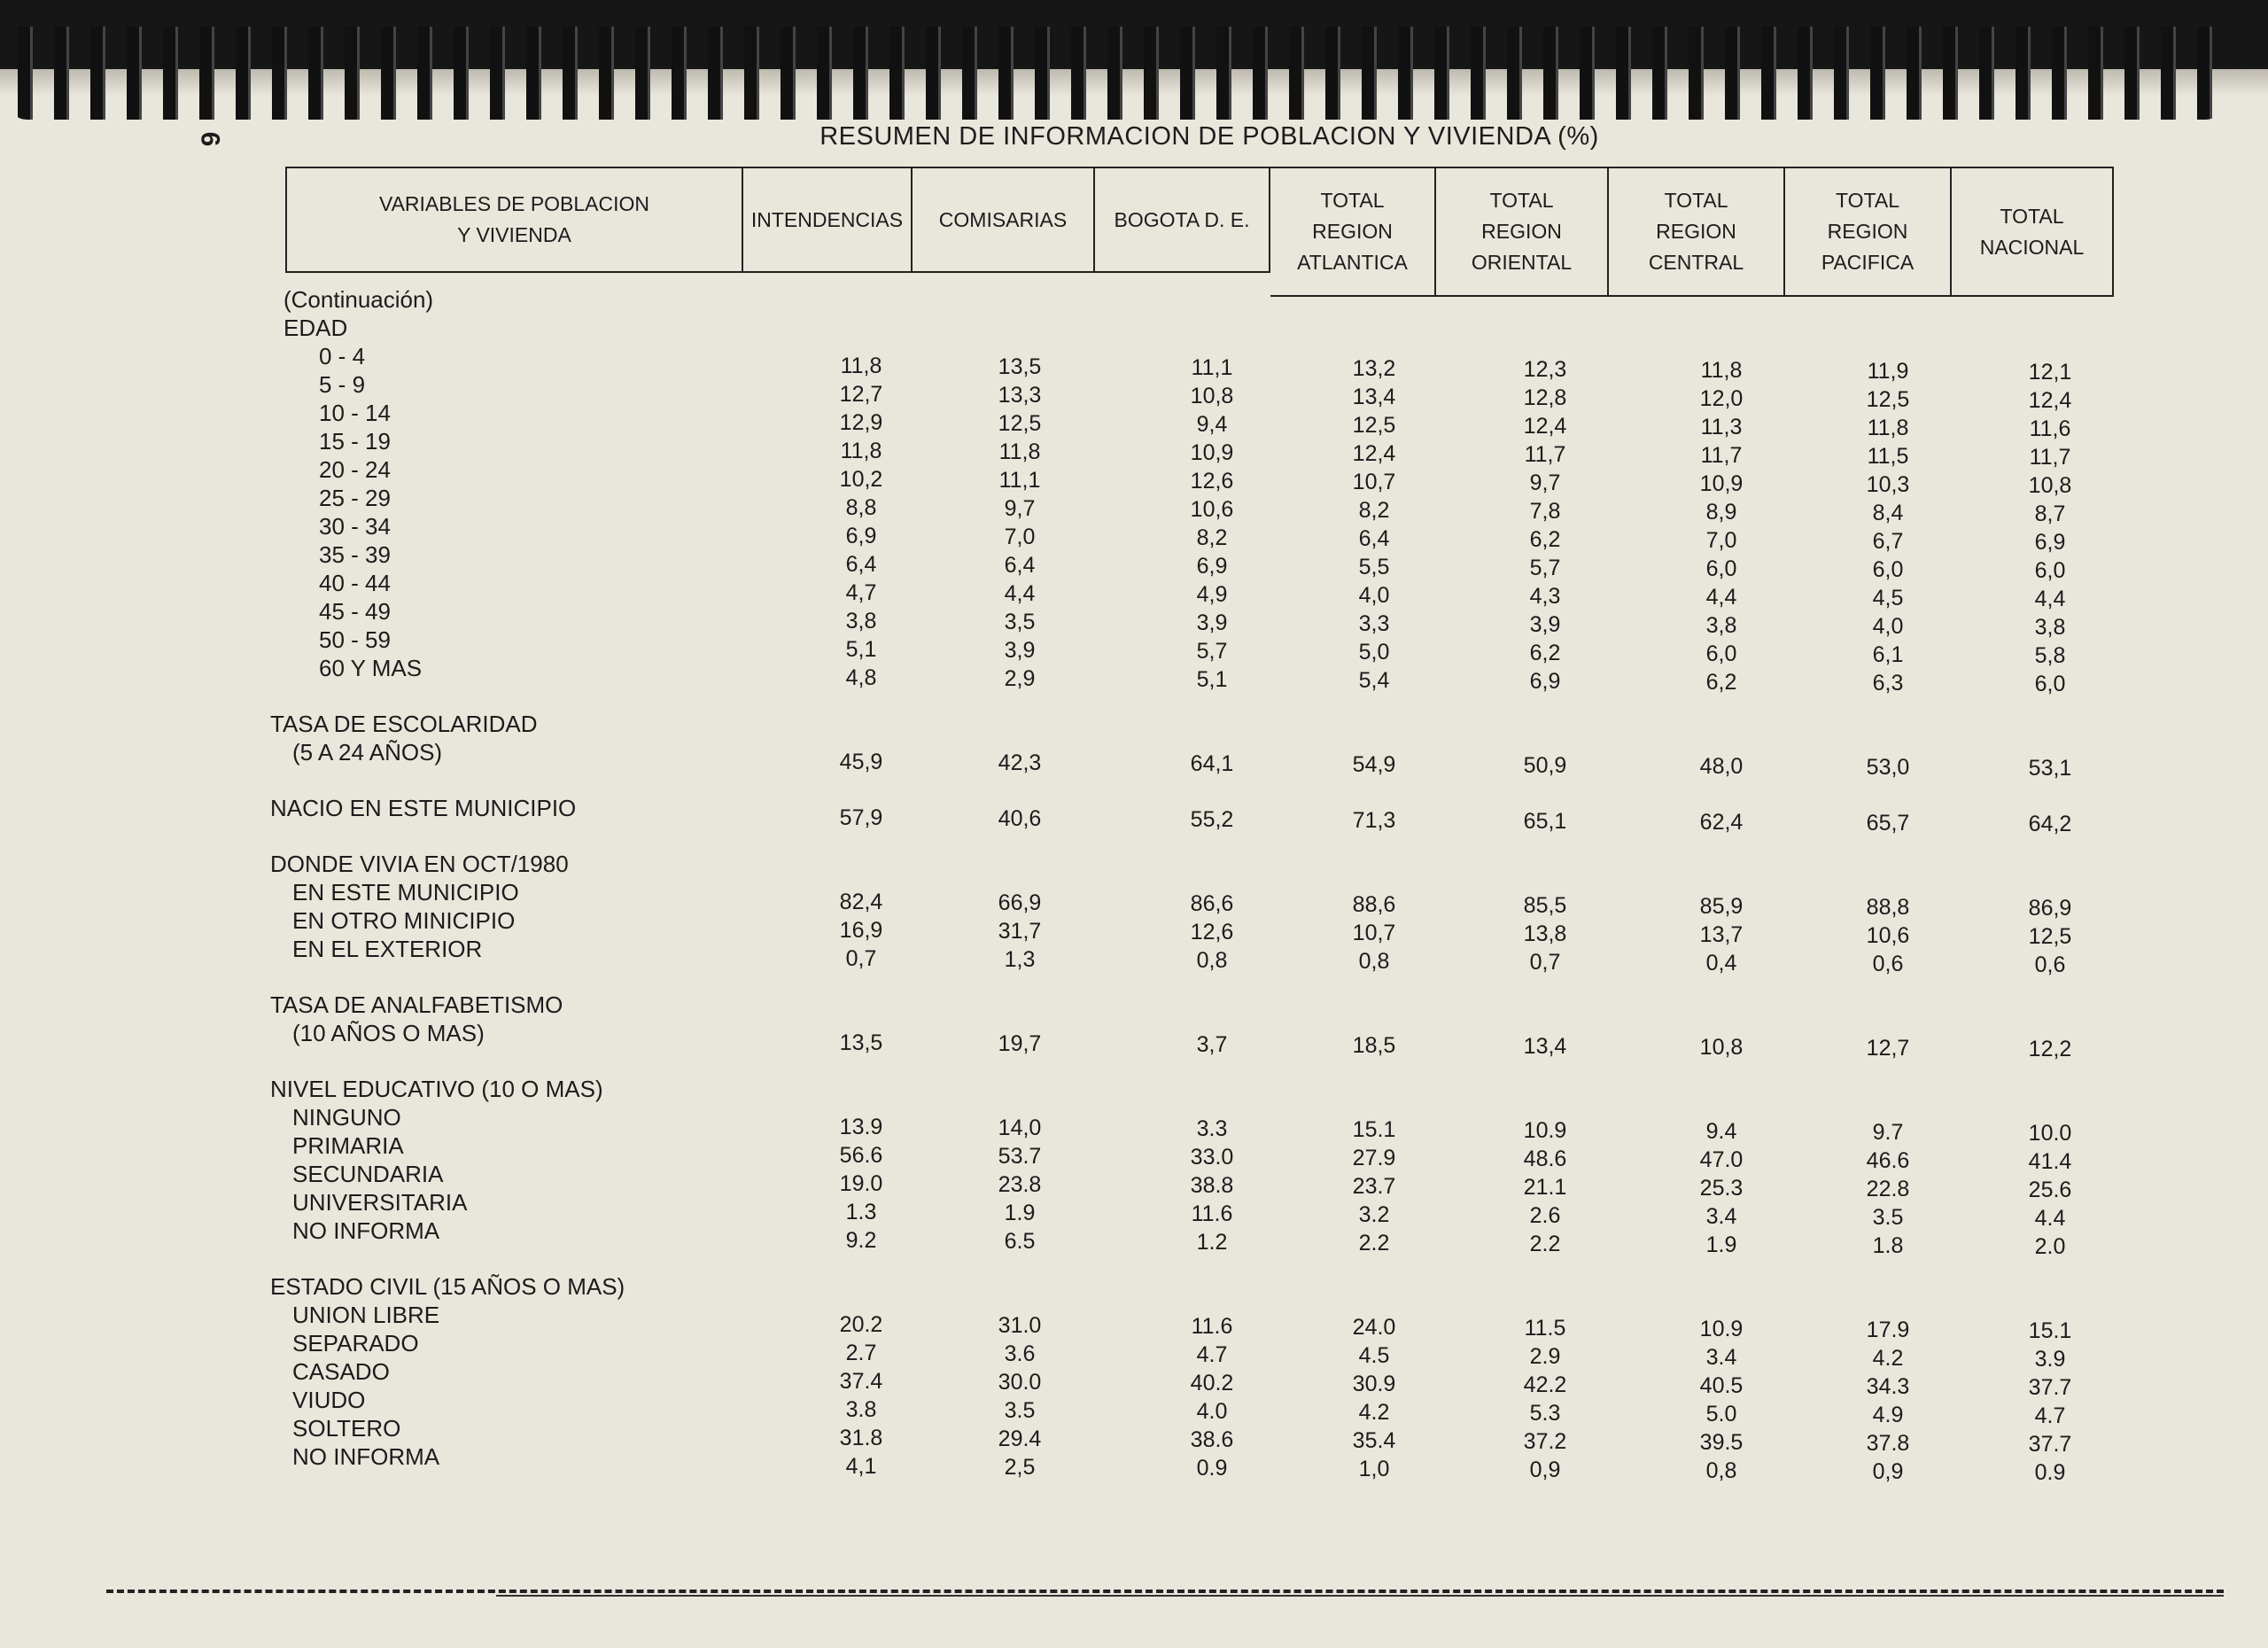  I want to click on table-cell: 10,9, so click(1212, 452).